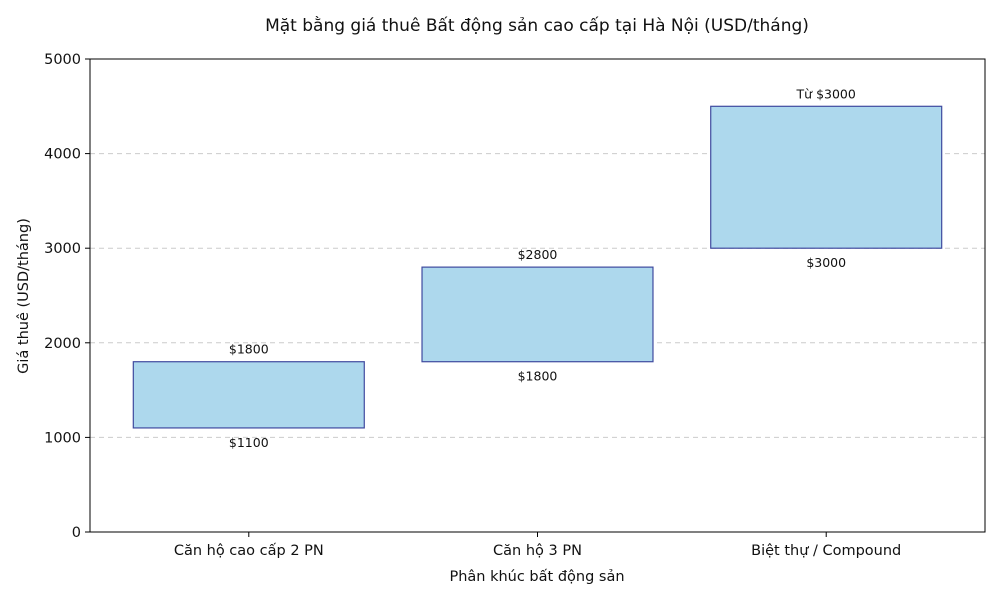 The width and height of the screenshot is (1000, 600). I want to click on bar-low-label: $1100, so click(249, 442).